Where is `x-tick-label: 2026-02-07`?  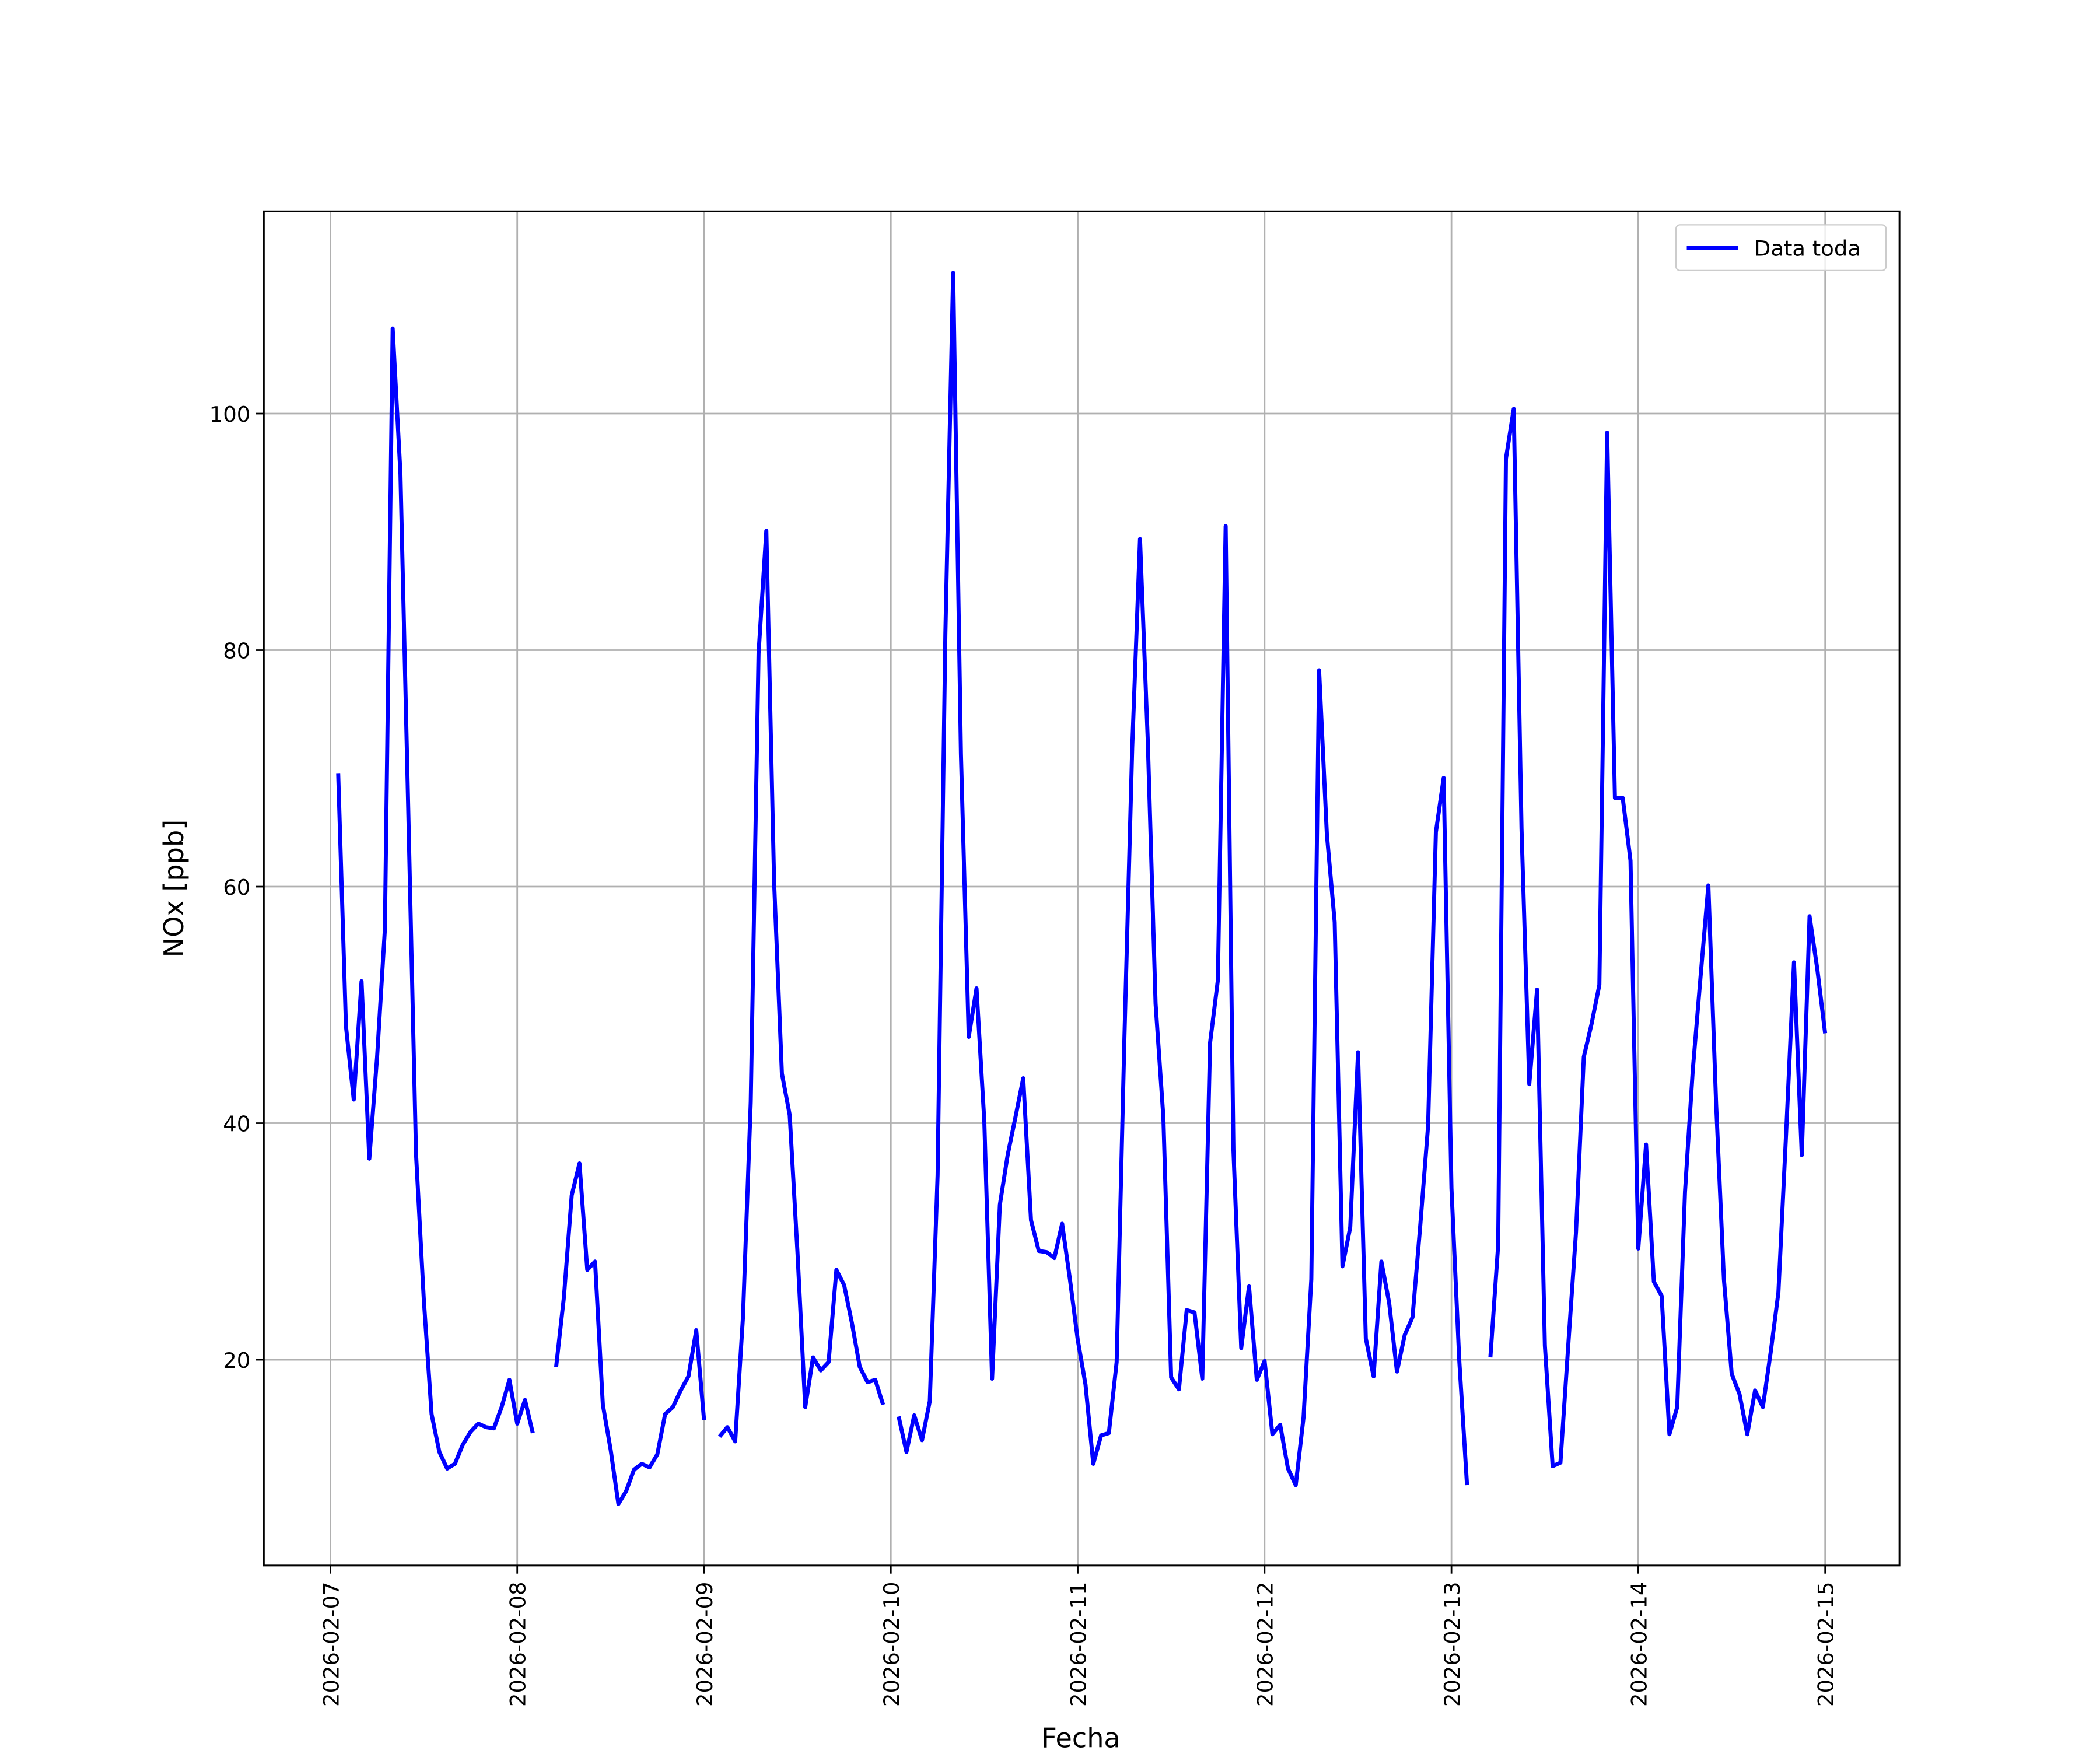 x-tick-label: 2026-02-07 is located at coordinates (331, 1644).